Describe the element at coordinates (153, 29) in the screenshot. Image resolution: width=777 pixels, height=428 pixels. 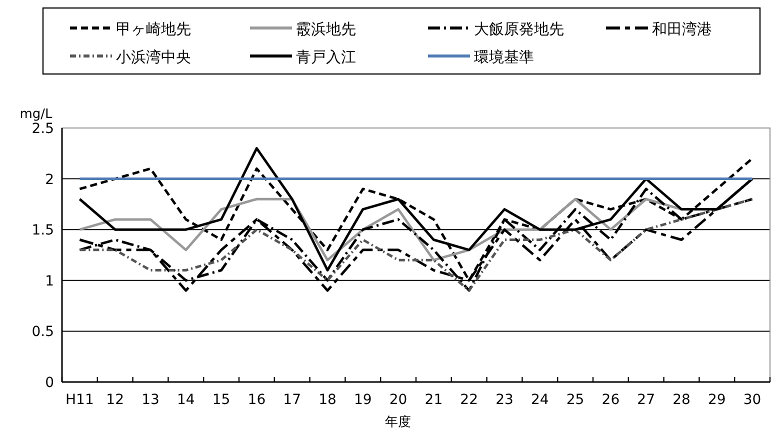
I see `legend-label: 甲ヶ崎地先` at that location.